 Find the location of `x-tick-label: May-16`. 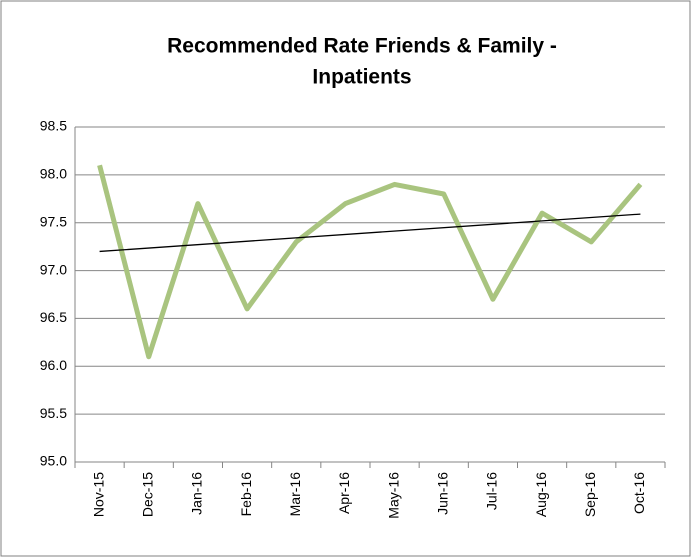

x-tick-label: May-16 is located at coordinates (393, 495).